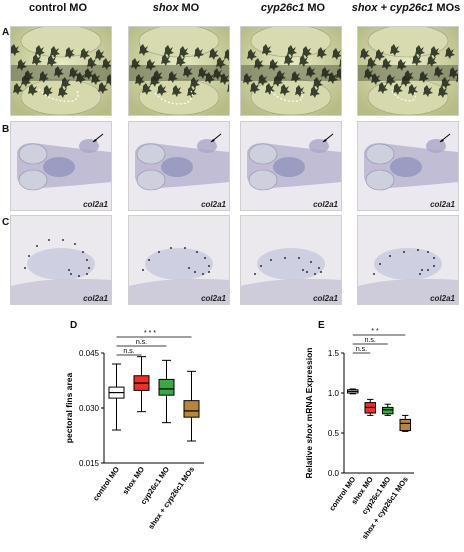  What do you see at coordinates (408, 71) in the screenshot?
I see `panel-a-double` at bounding box center [408, 71].